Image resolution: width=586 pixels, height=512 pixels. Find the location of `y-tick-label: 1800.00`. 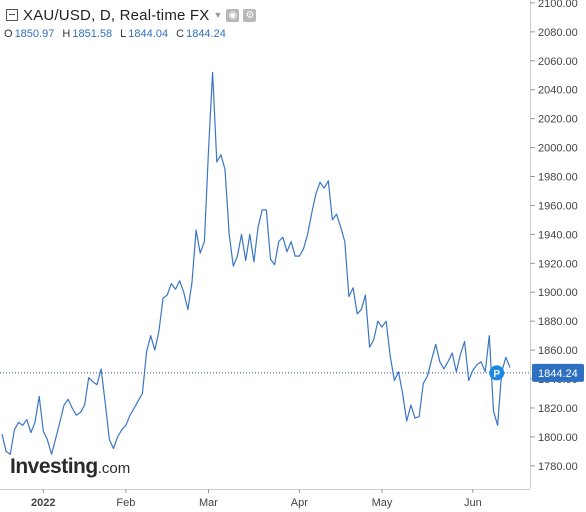

y-tick-label: 1800.00 is located at coordinates (558, 438).